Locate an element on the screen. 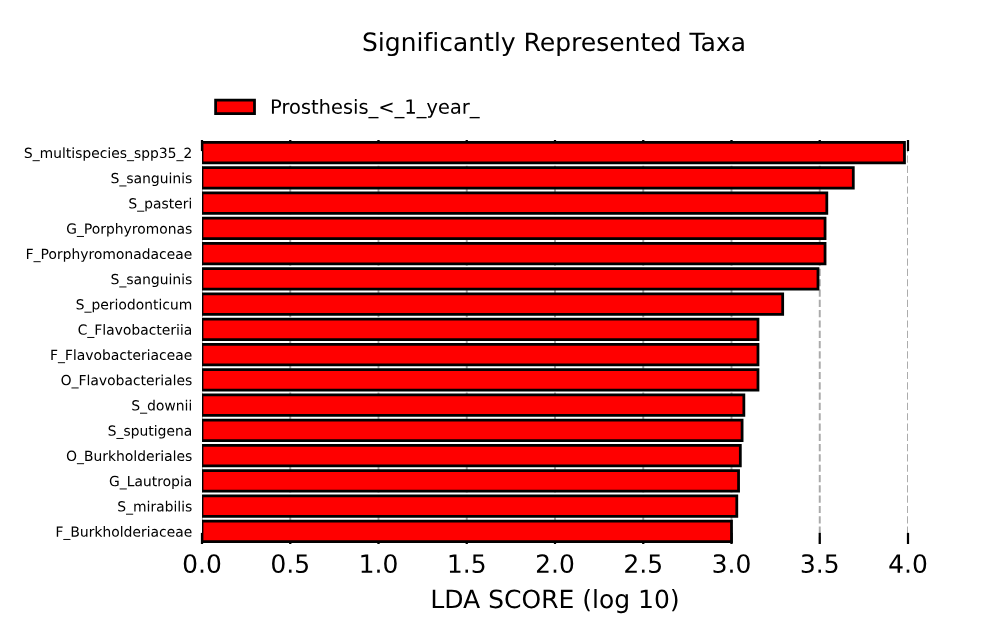  x-tick-label: 1.5 is located at coordinates (467, 564).